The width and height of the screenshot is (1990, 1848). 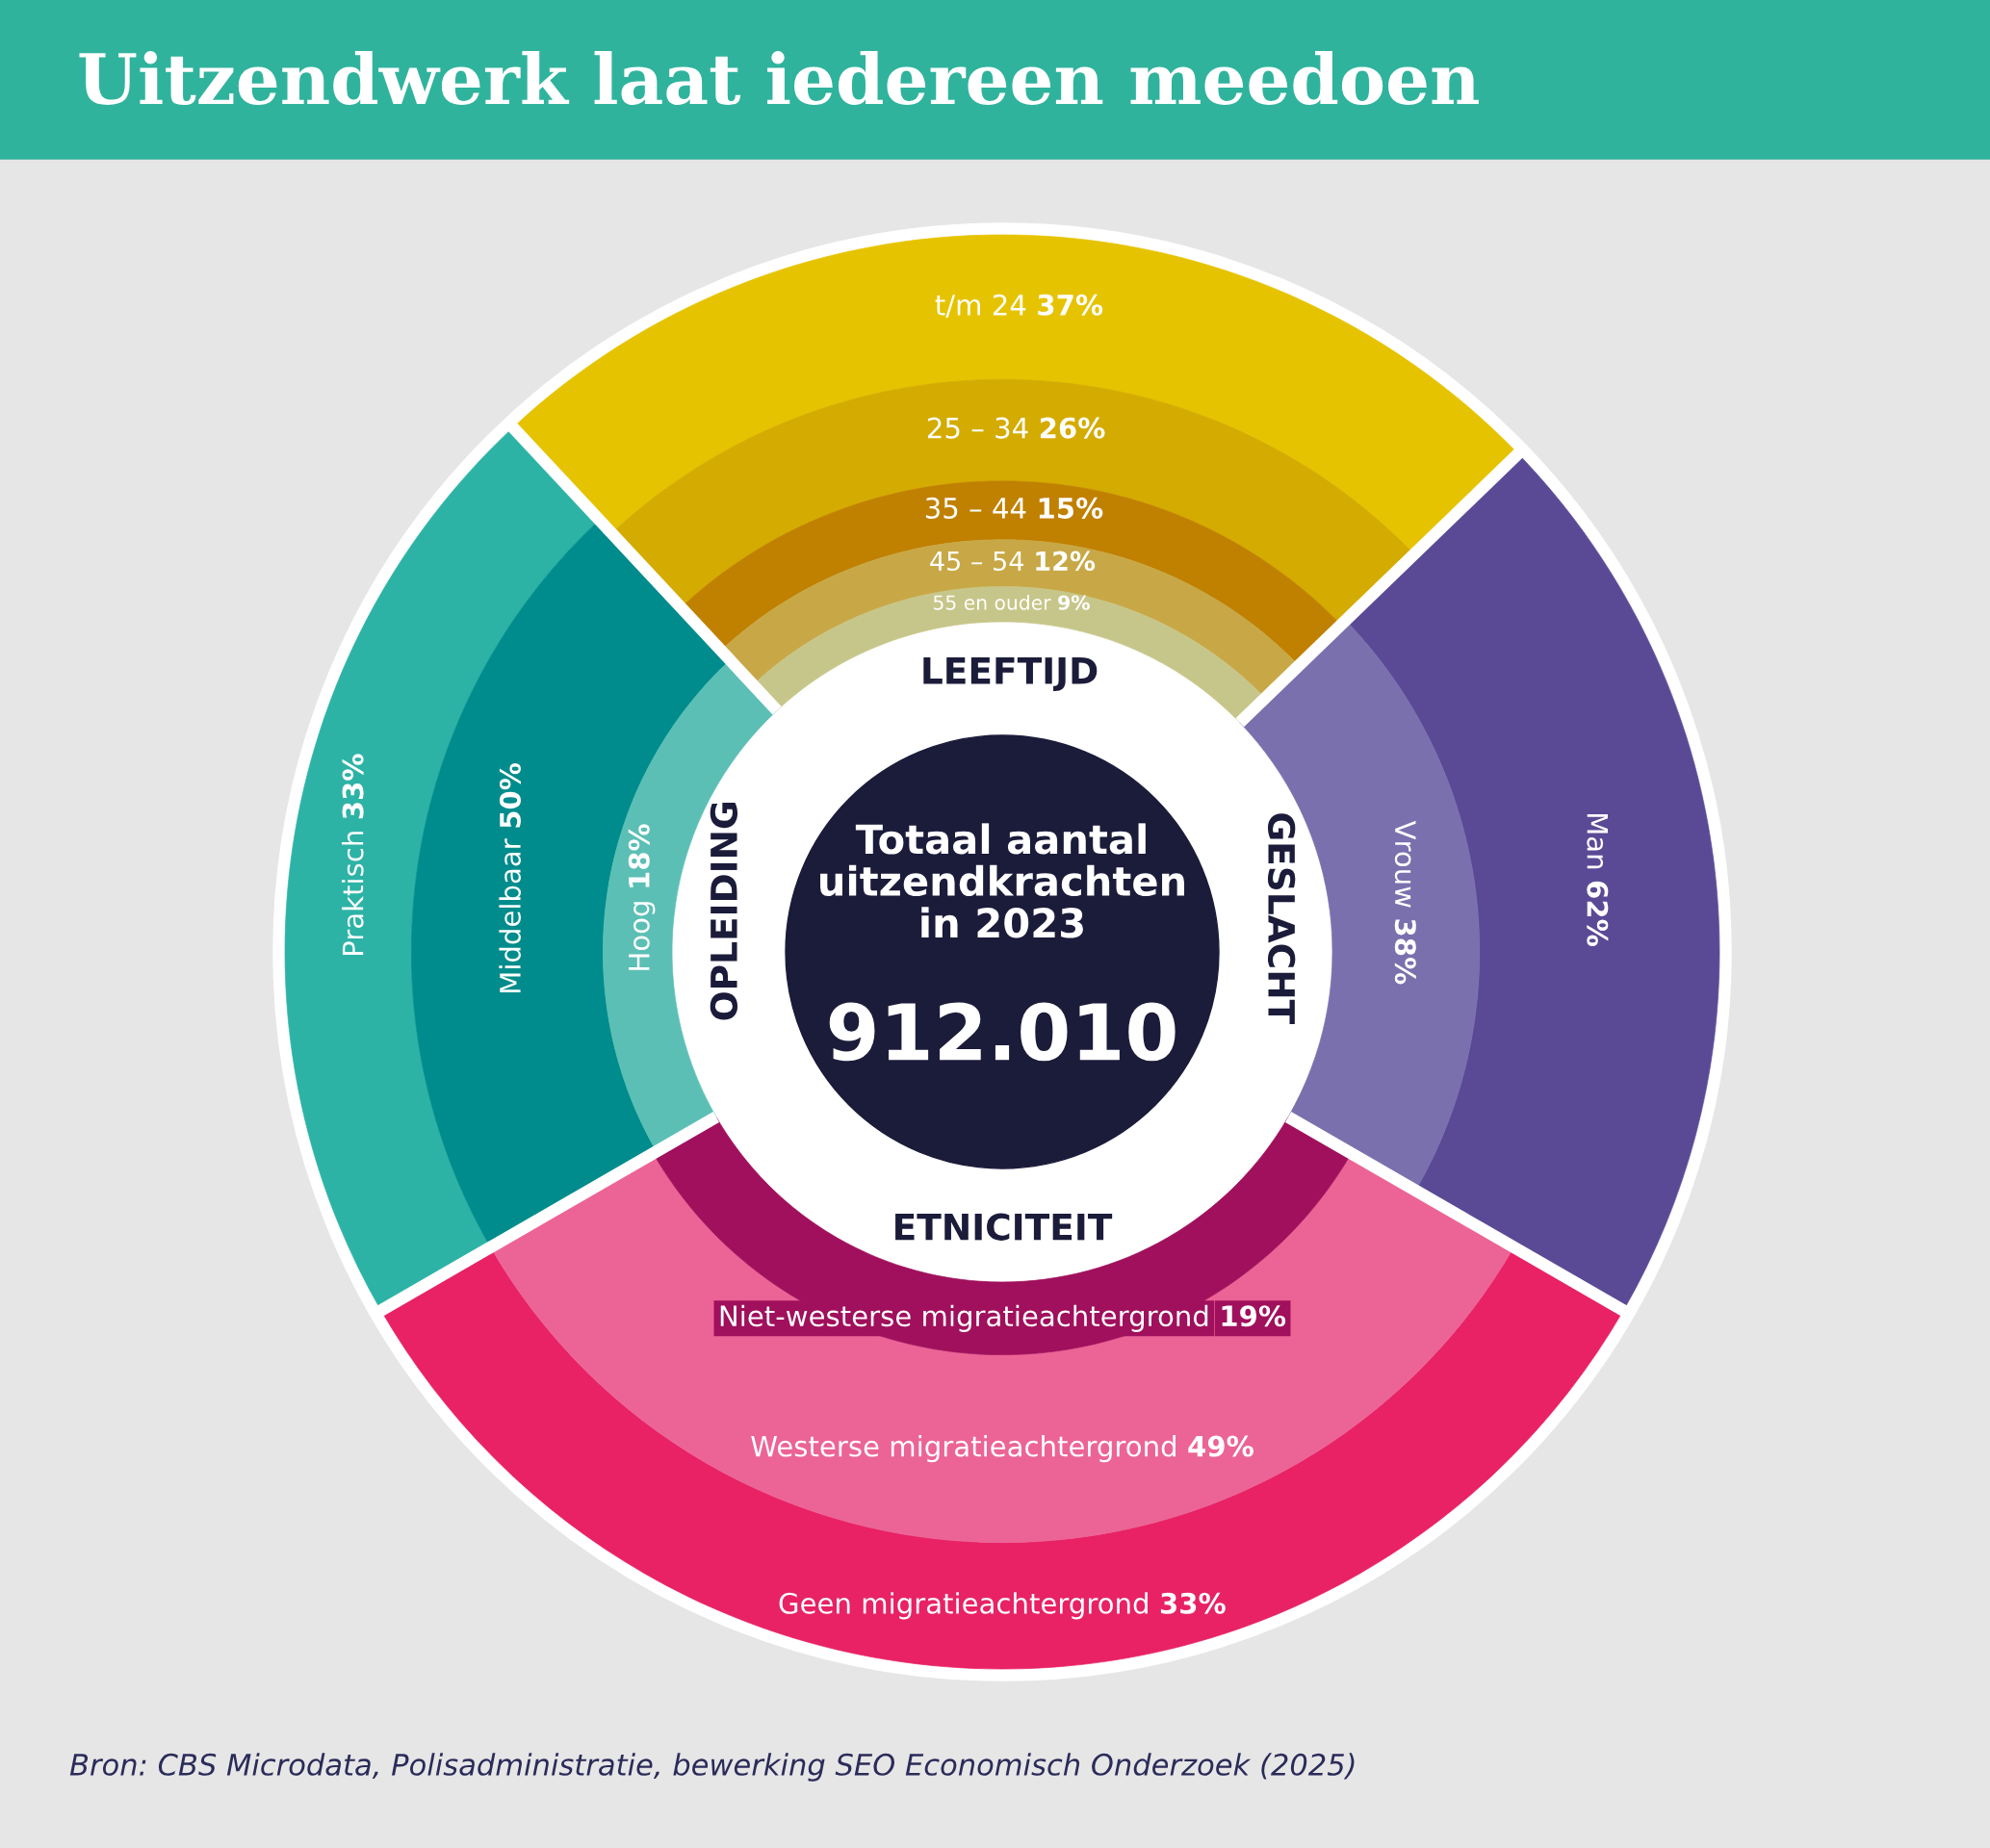 I want to click on category-label: 45 – 54, so click(x=976, y=561).